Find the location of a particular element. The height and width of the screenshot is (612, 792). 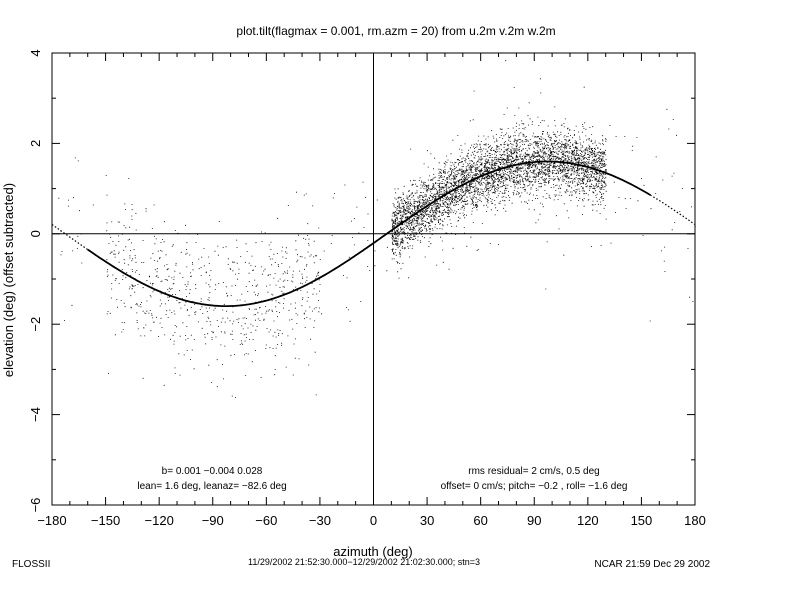

x-tick-label: 60 is located at coordinates (480, 520).